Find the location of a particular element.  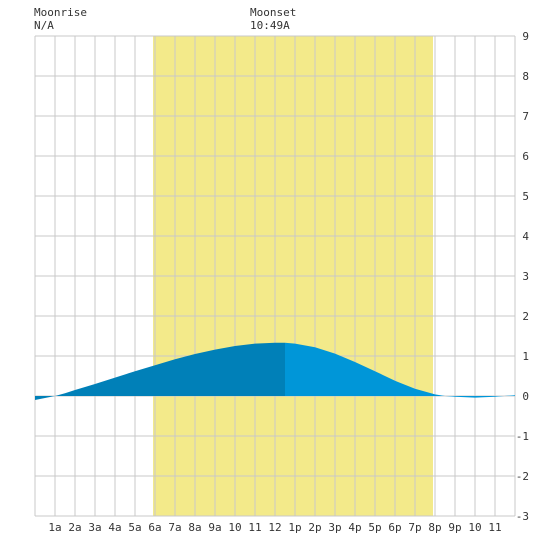

y-tick-label: -1 is located at coordinates (522, 436).